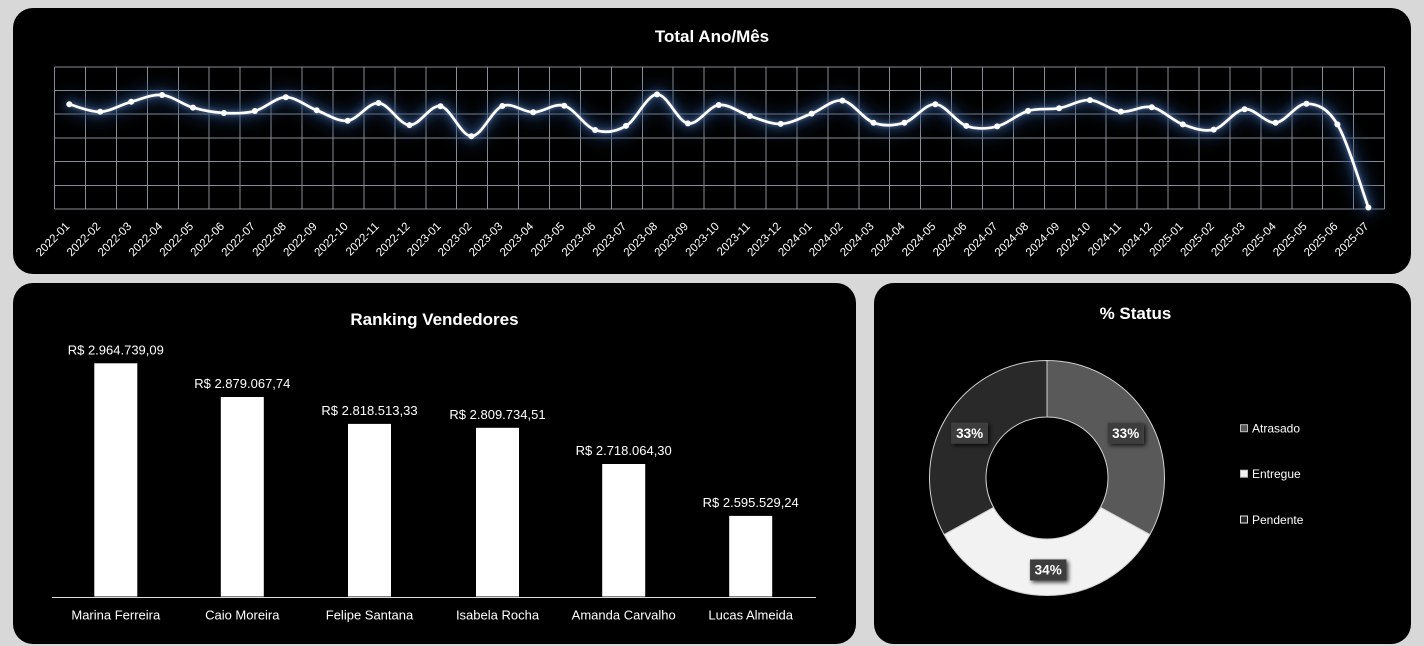 The height and width of the screenshot is (646, 1424). I want to click on svg-text: Pendente, so click(1278, 520).